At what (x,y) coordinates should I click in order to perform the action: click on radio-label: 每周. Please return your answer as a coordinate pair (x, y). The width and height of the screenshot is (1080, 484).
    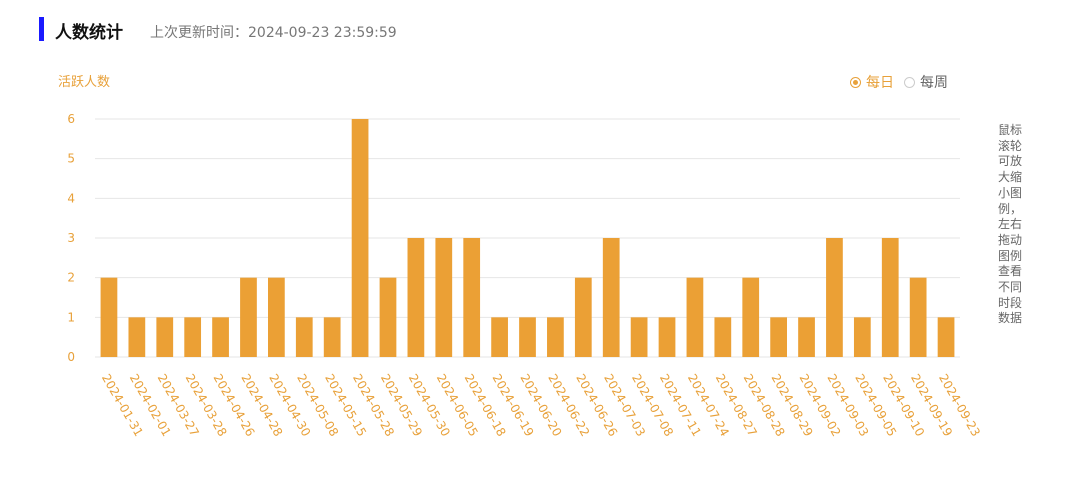
    Looking at the image, I should click on (934, 83).